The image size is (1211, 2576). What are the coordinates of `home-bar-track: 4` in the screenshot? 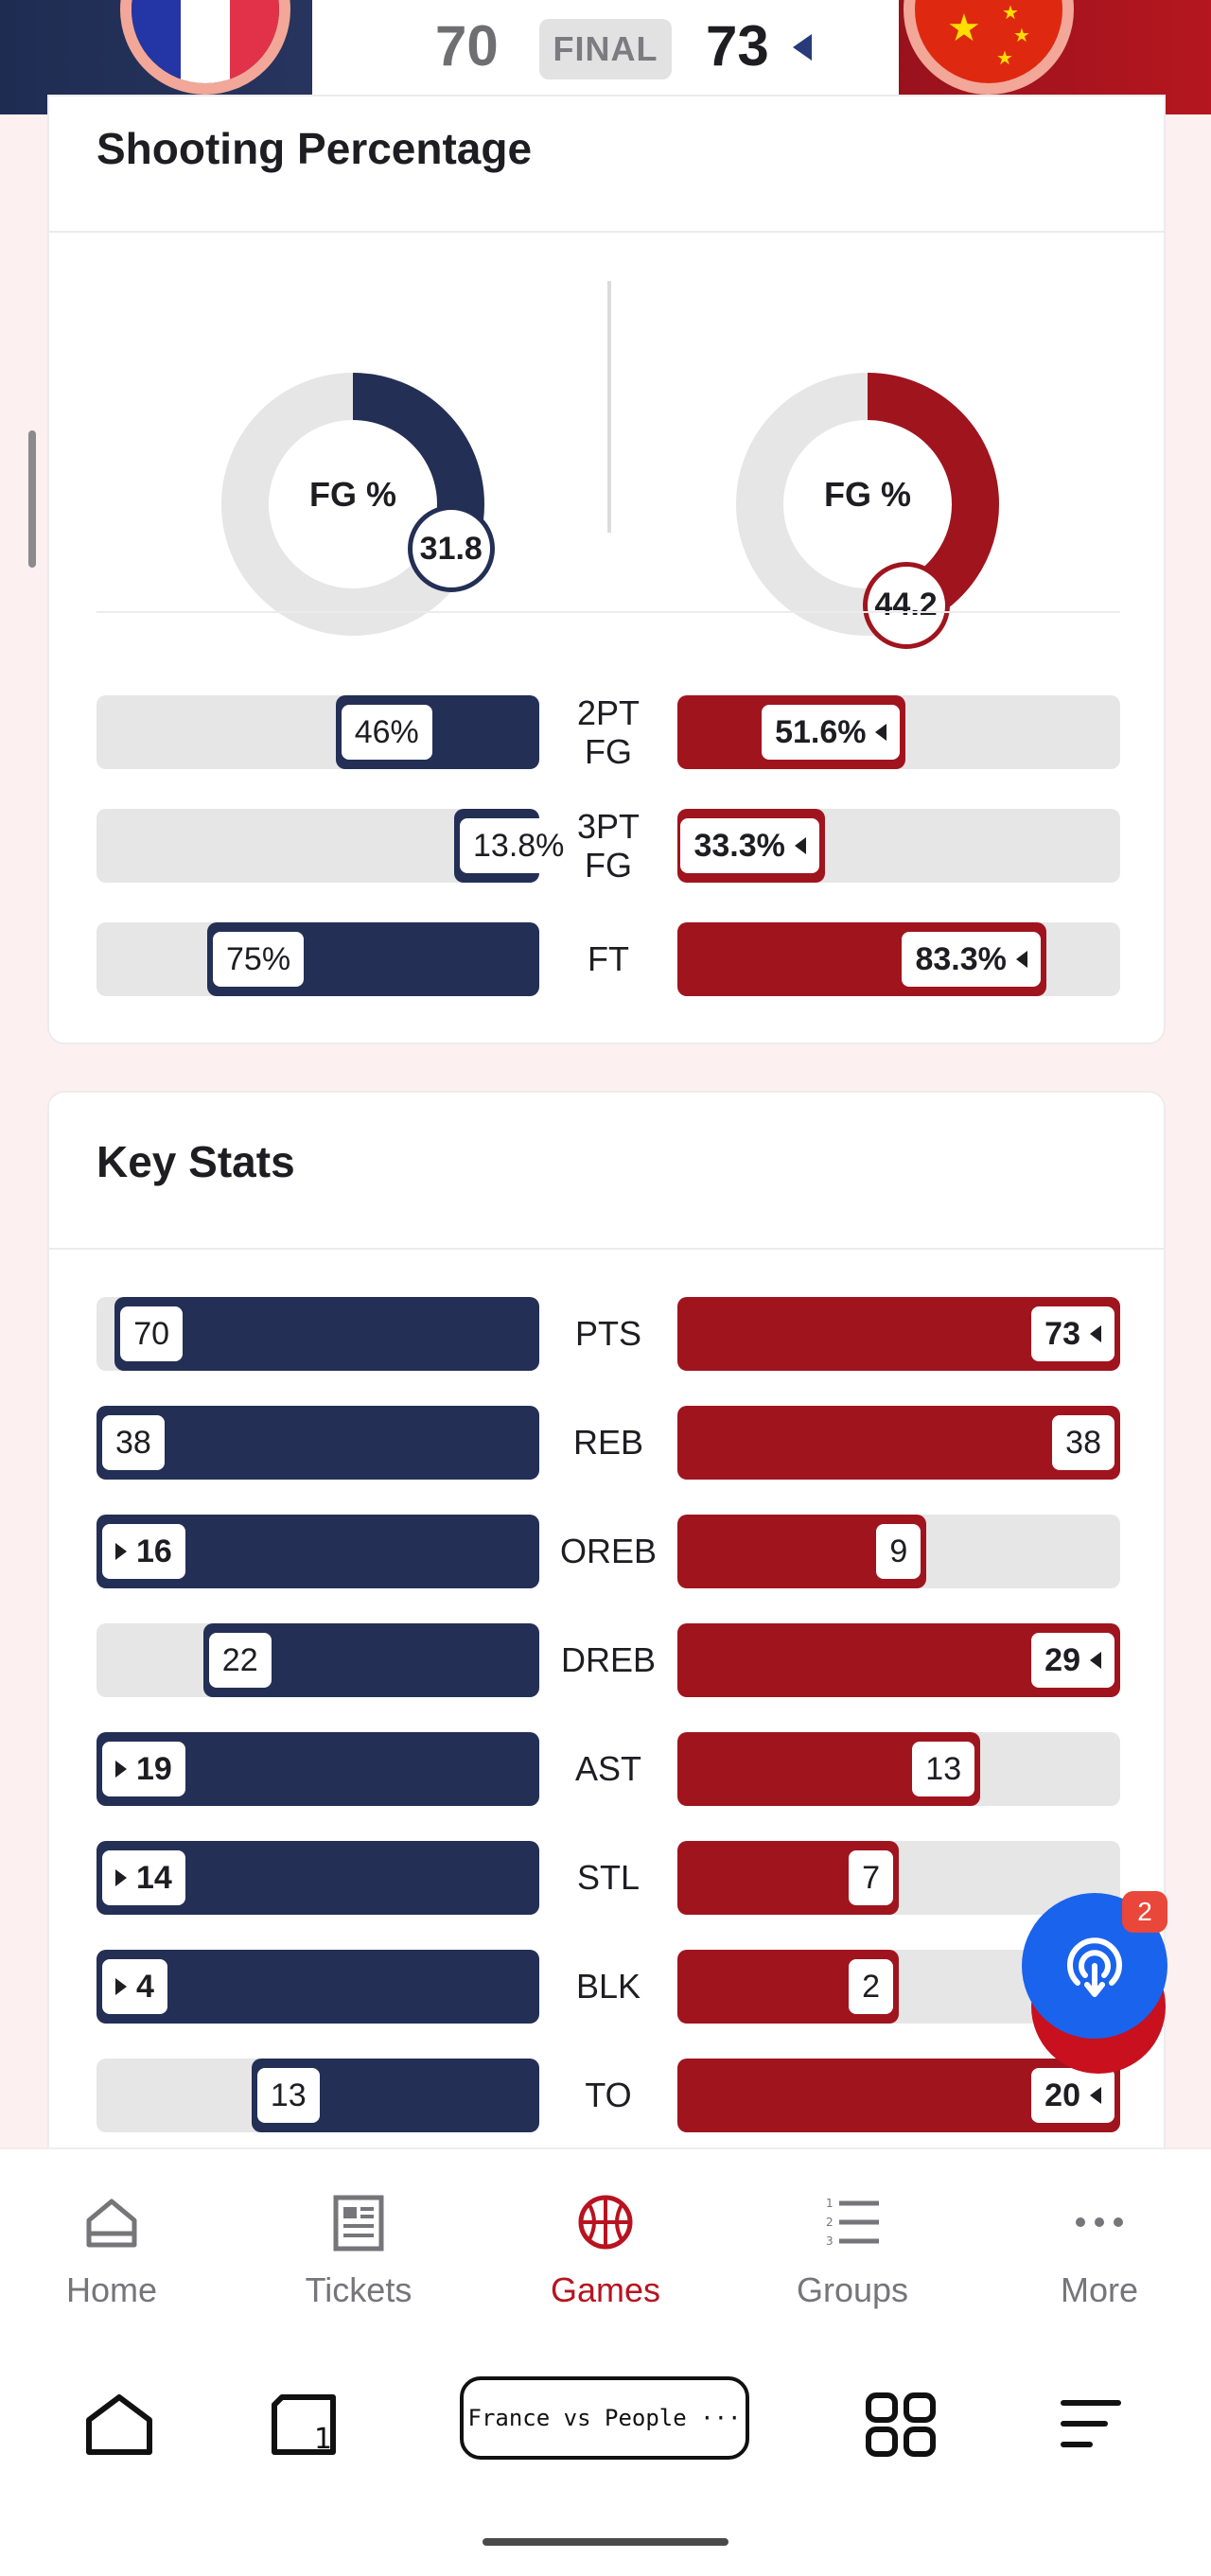 It's located at (318, 1987).